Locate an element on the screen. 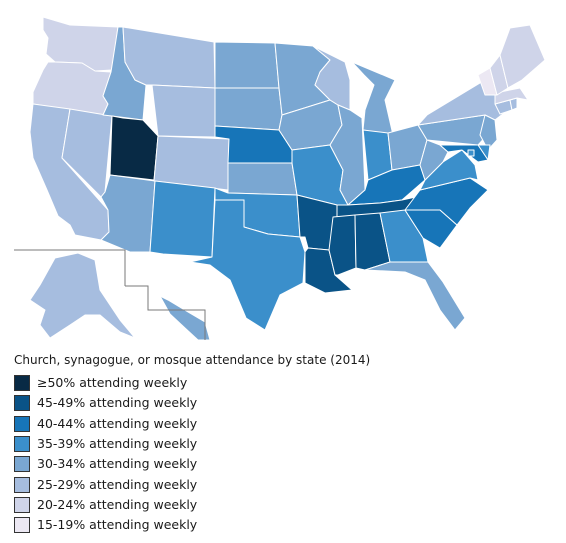  hawaii-inset-frame is located at coordinates (165, 312).